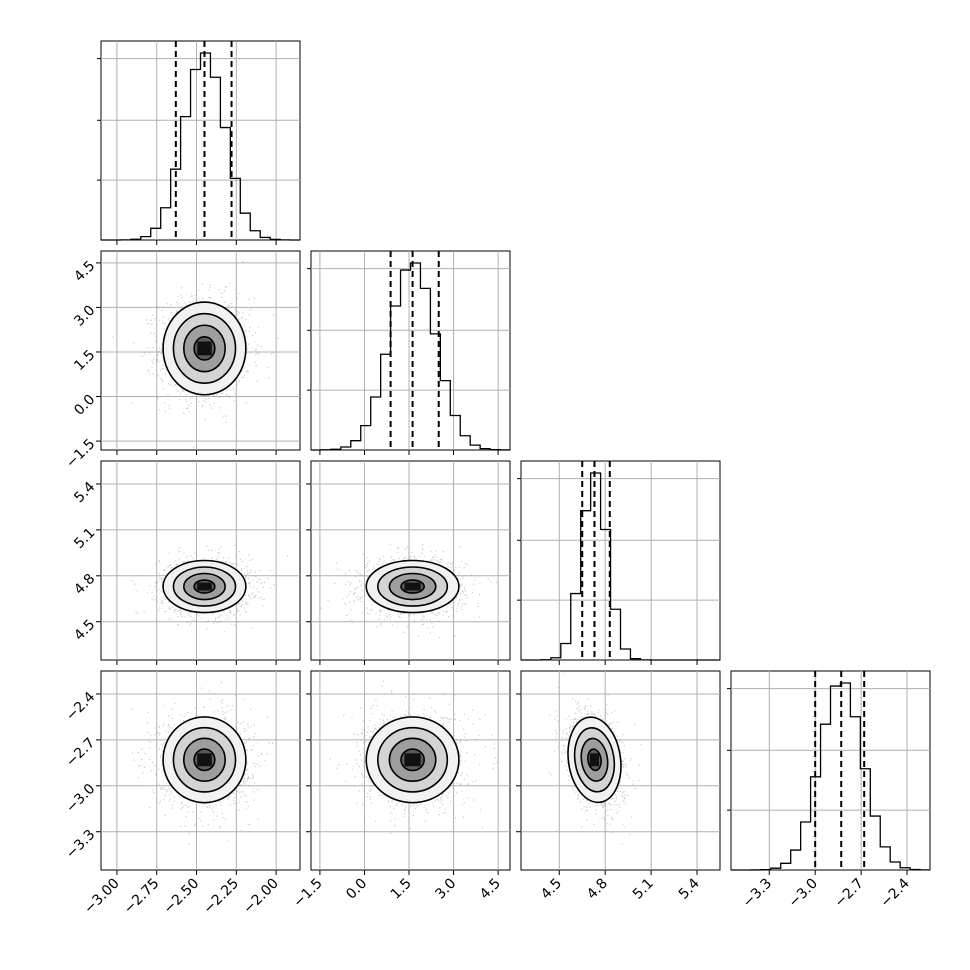 This screenshot has width=970, height=970. Describe the element at coordinates (84, 492) in the screenshot. I see `y-tick-label: 5.4` at that location.